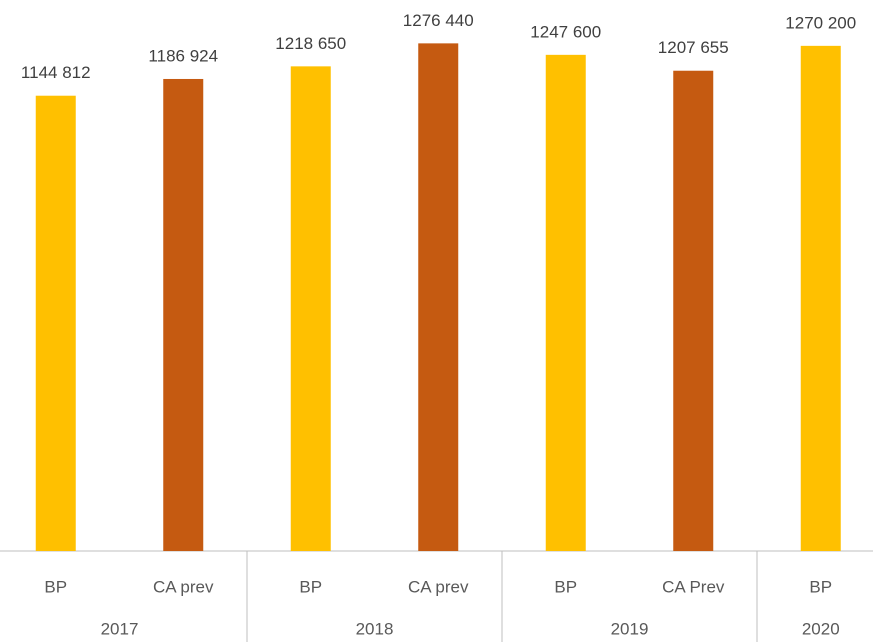  I want to click on data-label: 1270 200, so click(820, 22).